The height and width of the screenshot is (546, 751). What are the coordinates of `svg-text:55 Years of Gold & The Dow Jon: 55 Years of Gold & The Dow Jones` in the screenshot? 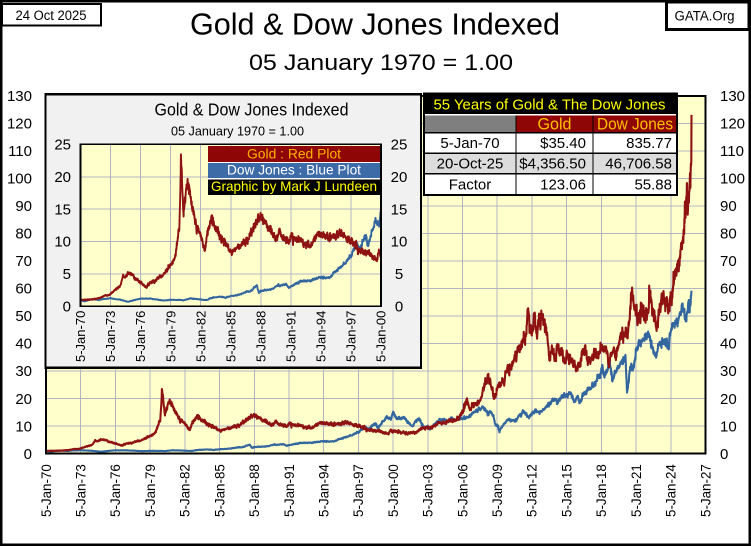 It's located at (550, 105).